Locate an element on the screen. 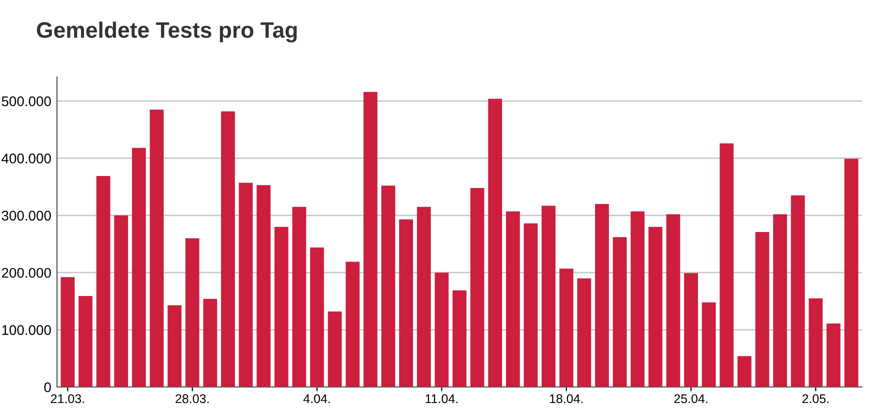  x-tick-label: 4.04. is located at coordinates (316, 399).